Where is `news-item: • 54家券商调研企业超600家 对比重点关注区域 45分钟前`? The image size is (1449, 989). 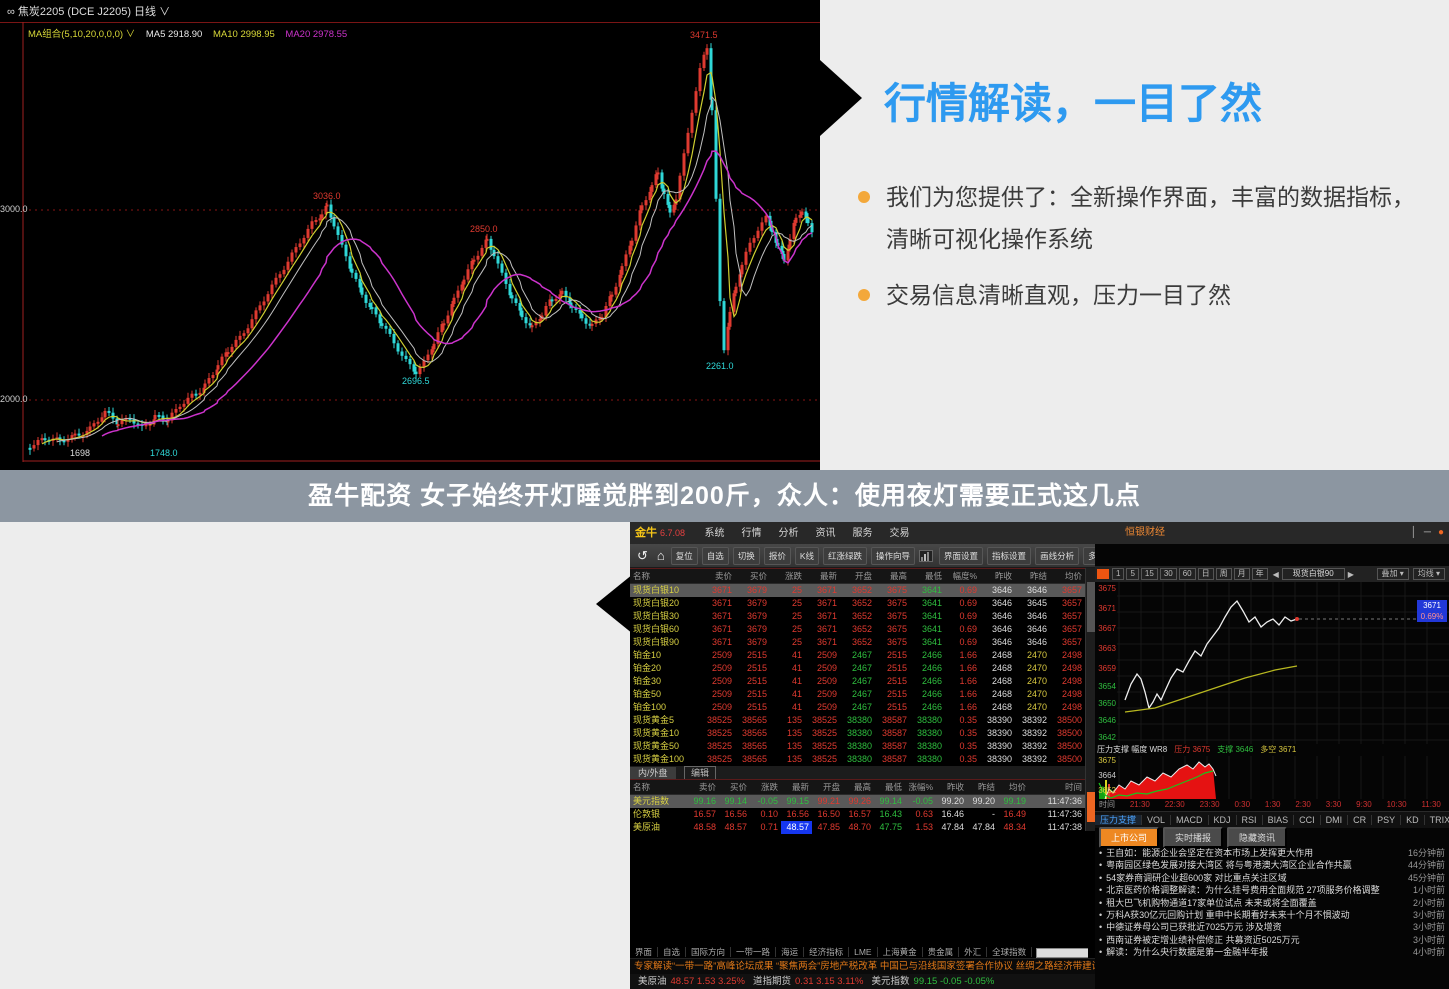 news-item: • 54家券商调研企业超600家 对比重点关注区域 45分钟前 is located at coordinates (1272, 878).